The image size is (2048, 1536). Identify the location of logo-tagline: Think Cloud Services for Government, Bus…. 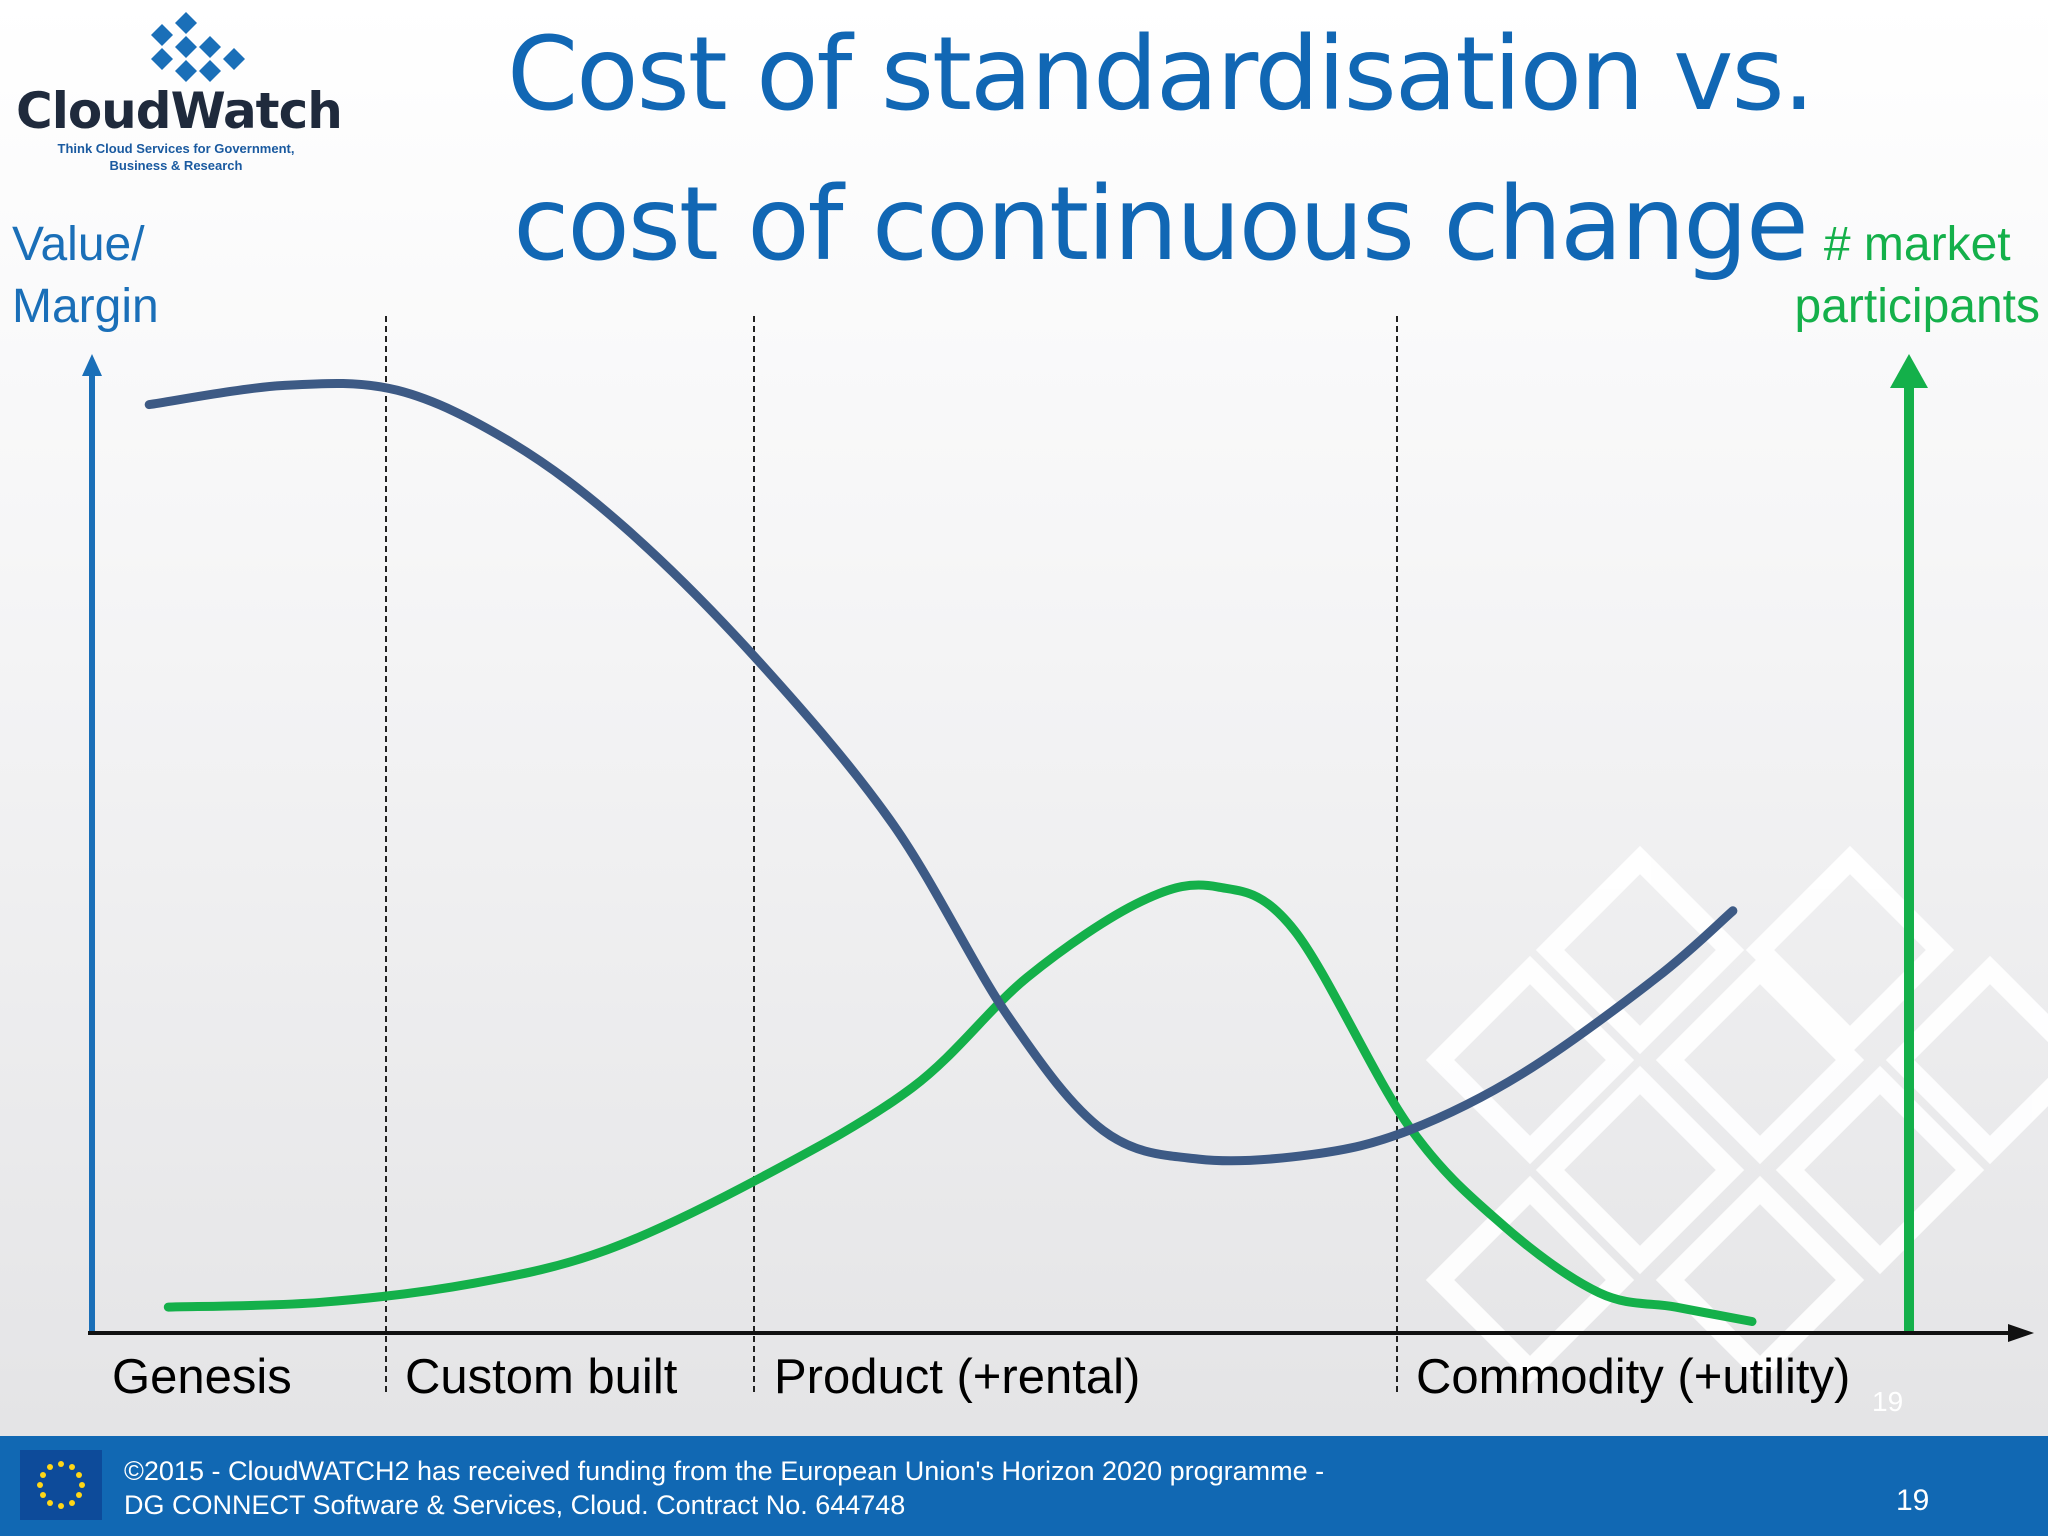
(176, 157).